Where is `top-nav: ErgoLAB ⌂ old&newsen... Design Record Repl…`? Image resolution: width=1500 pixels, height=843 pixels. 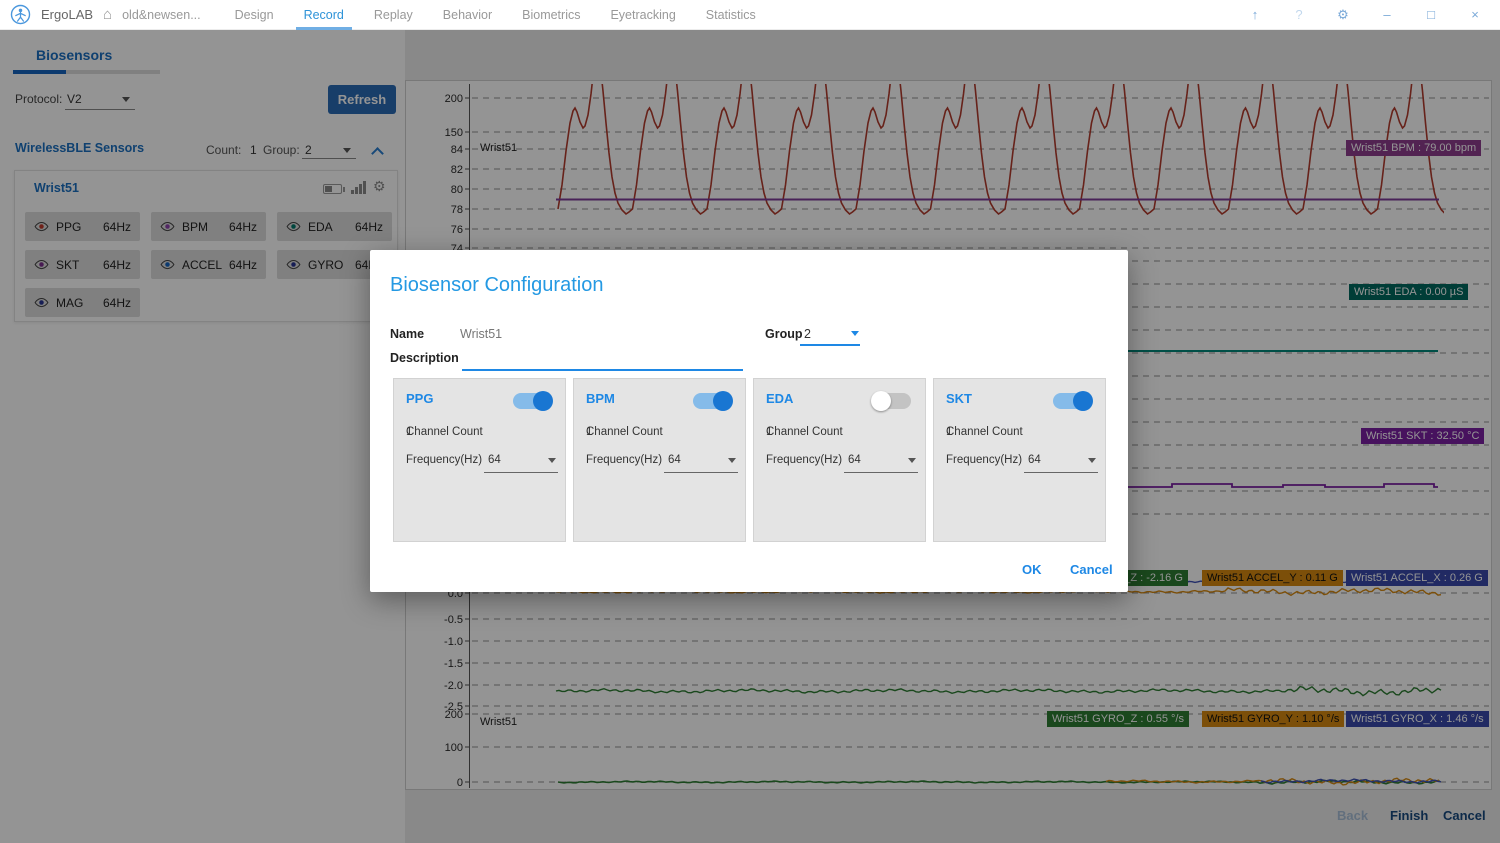
top-nav: ErgoLAB ⌂ old&newsen... Design Record Repl… is located at coordinates (750, 15).